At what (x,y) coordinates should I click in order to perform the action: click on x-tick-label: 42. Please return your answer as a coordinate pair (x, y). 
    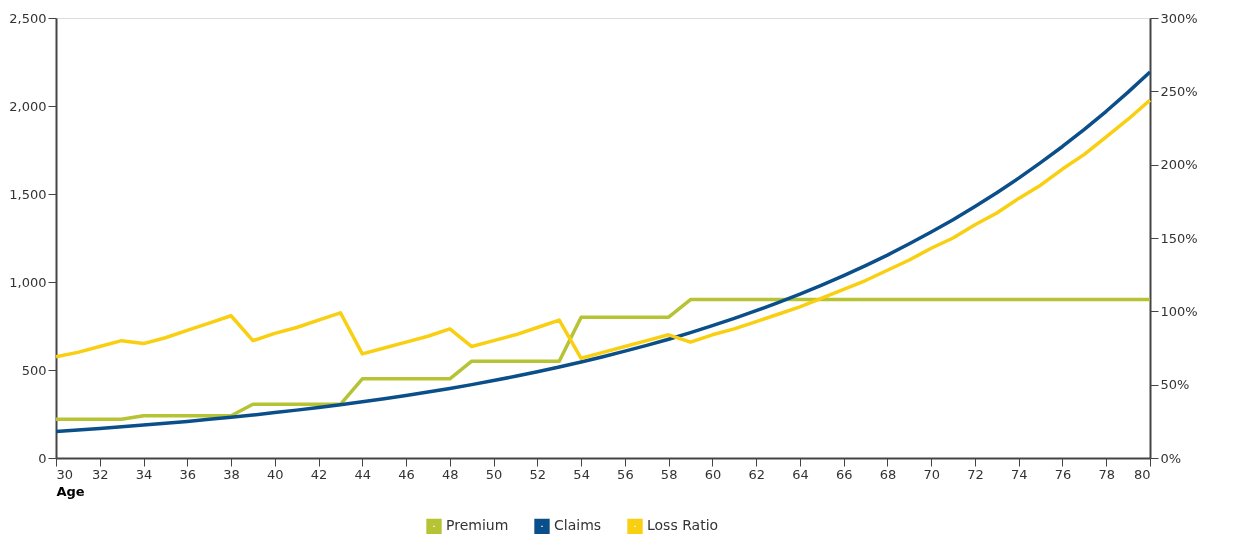
    Looking at the image, I should click on (319, 474).